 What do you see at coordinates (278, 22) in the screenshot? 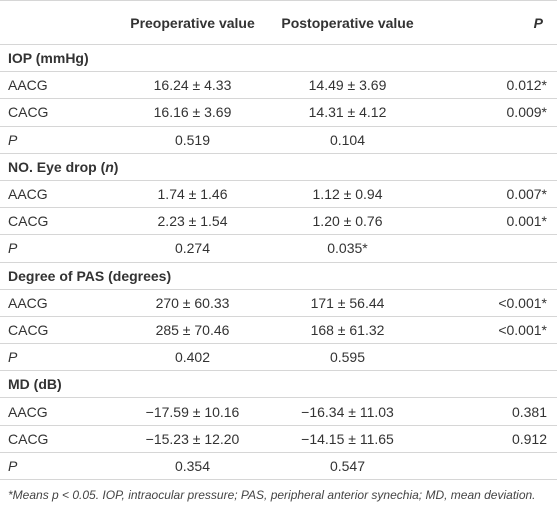
I see `header-row: Preoperative value Postoperative value P` at bounding box center [278, 22].